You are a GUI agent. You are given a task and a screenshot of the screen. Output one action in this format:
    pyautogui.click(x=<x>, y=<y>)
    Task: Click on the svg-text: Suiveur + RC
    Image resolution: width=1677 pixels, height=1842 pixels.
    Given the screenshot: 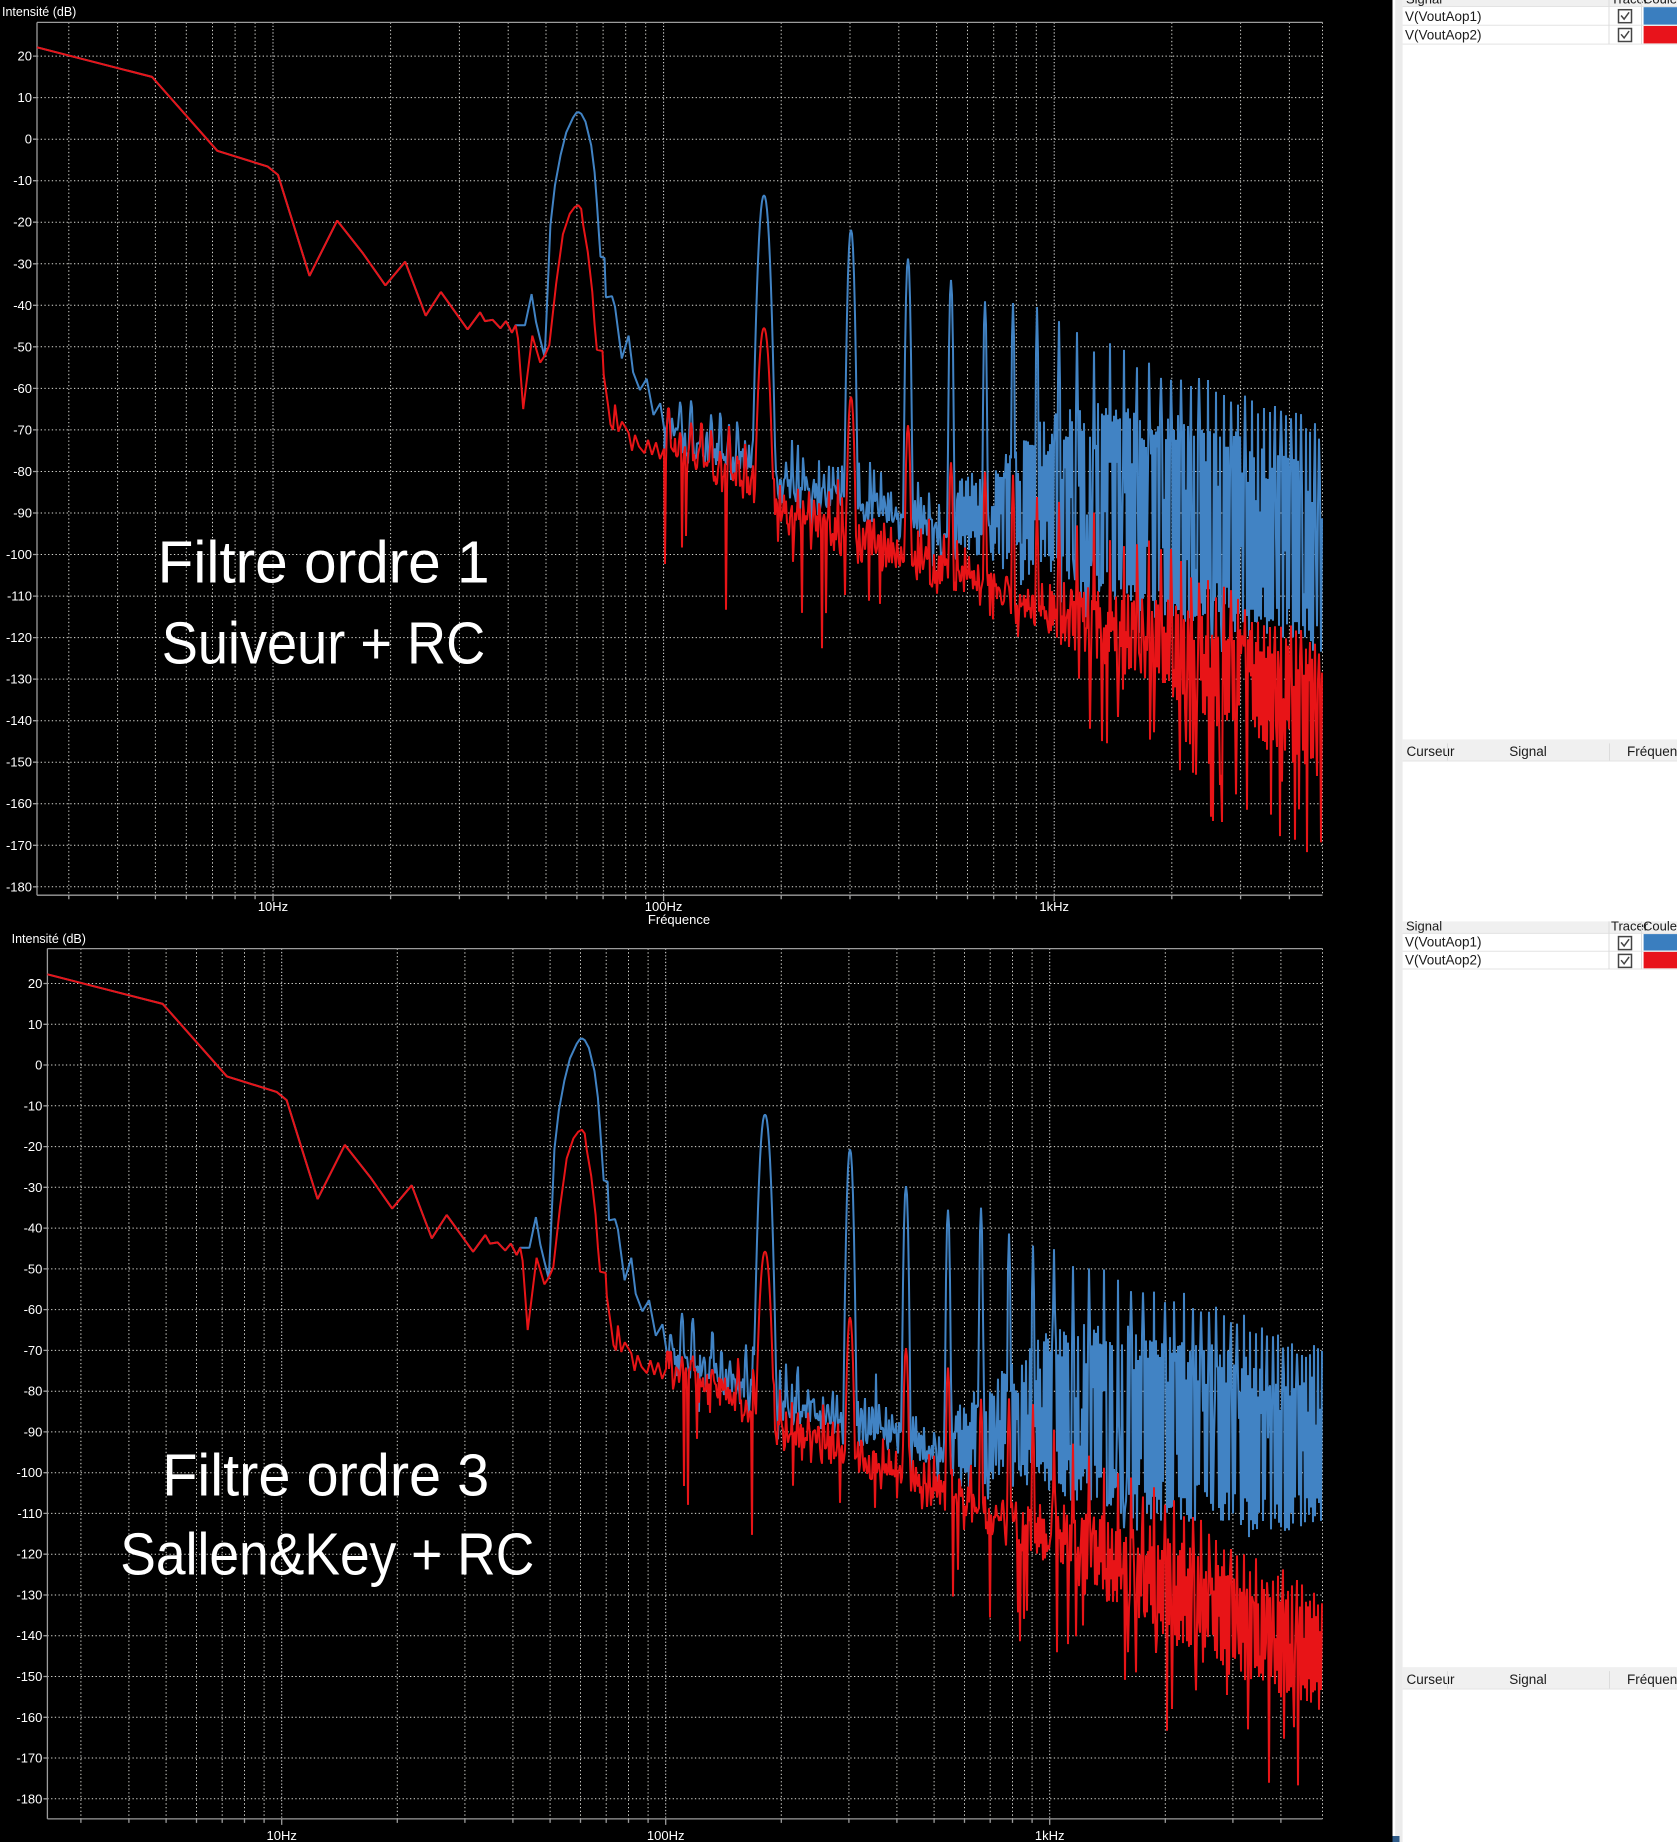 What is the action you would take?
    pyautogui.click(x=324, y=643)
    